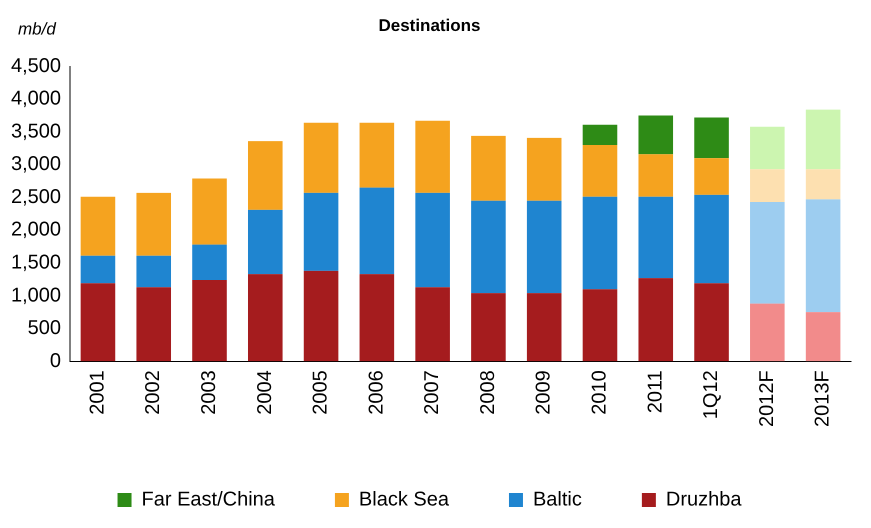 This screenshot has width=871, height=528. I want to click on x-tick-label: 2010, so click(599, 392).